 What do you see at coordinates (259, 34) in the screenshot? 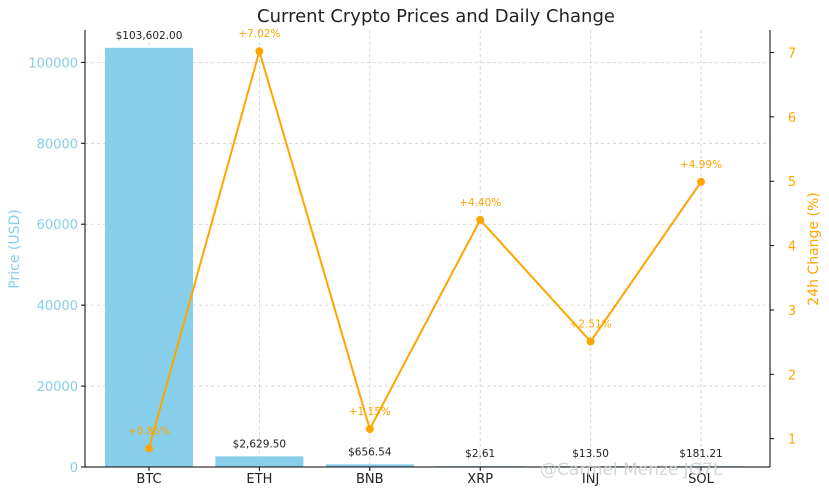
I see `change-value-label-eth: +7.02%` at bounding box center [259, 34].